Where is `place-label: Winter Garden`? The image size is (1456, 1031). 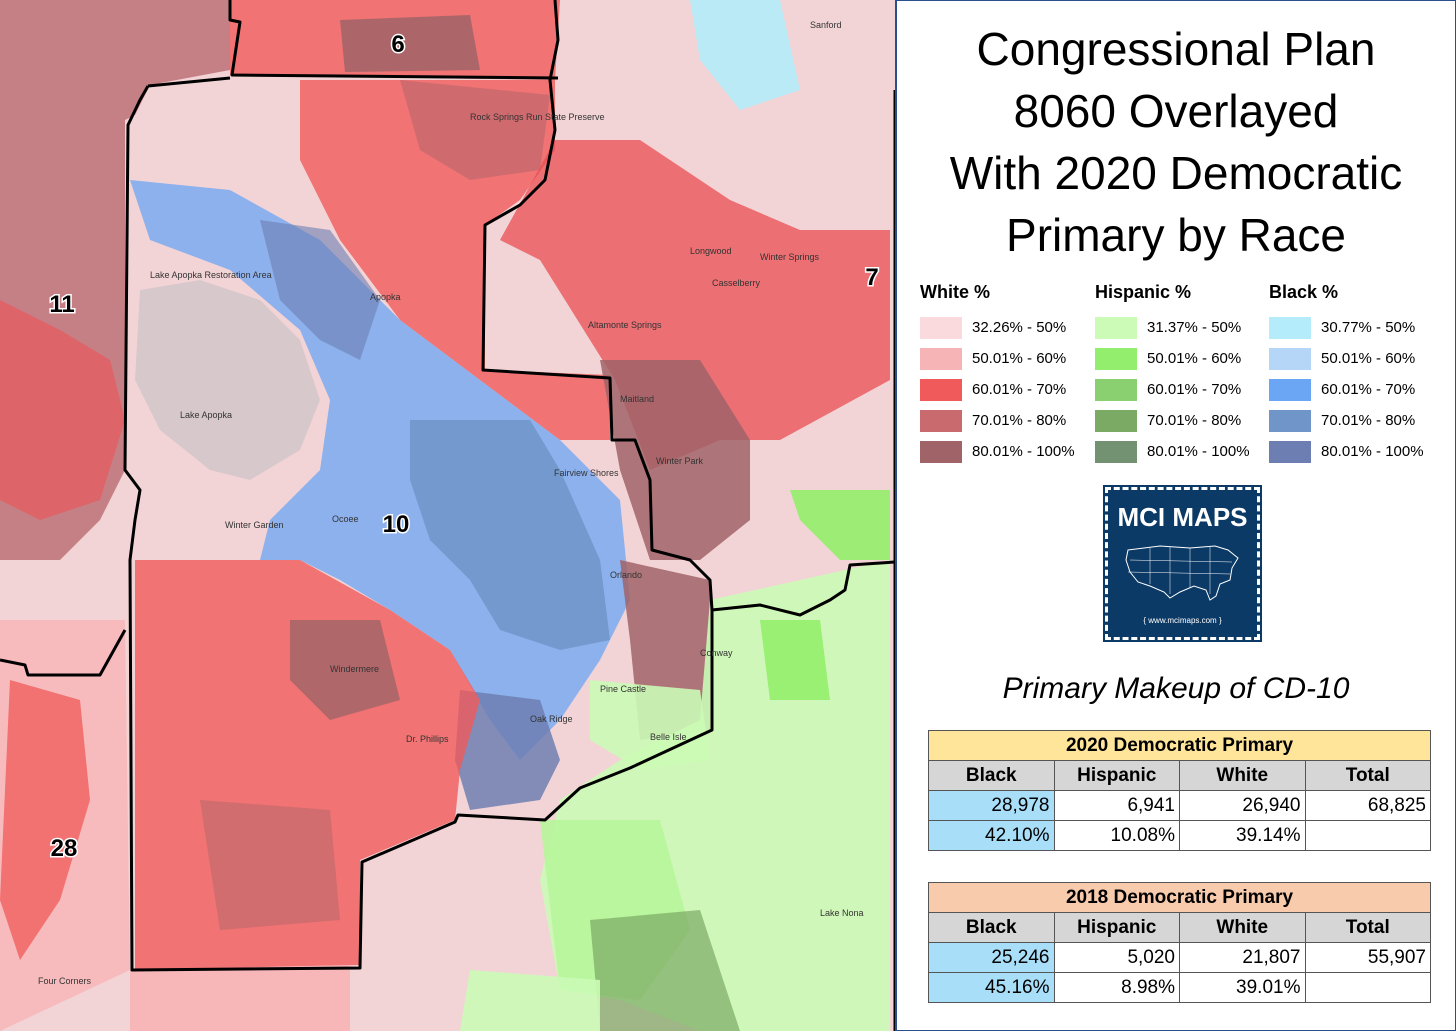
place-label: Winter Garden is located at coordinates (254, 525).